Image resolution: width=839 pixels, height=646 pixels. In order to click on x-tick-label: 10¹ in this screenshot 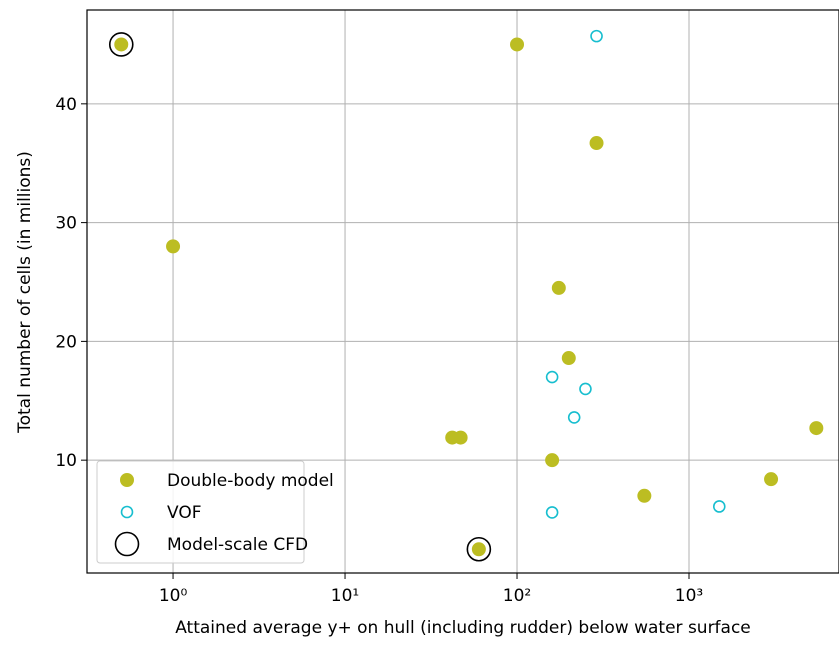, I will do `click(345, 596)`.